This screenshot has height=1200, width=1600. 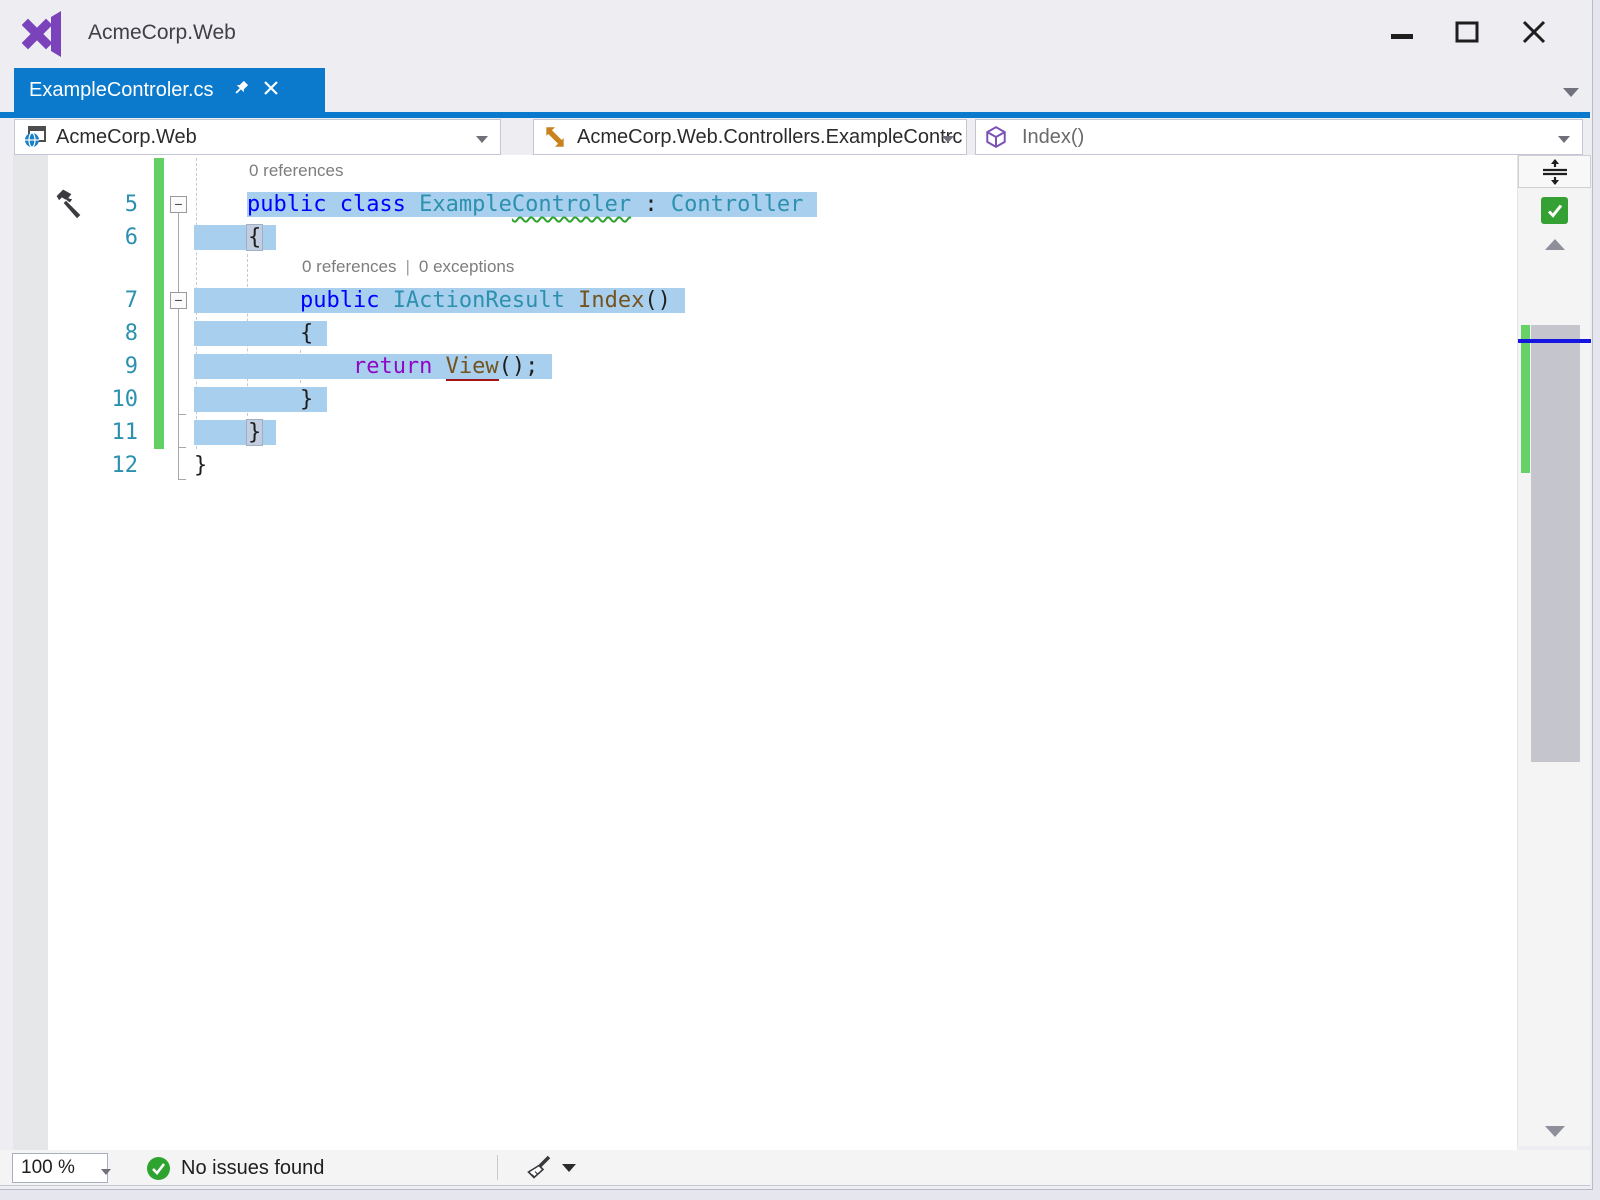 What do you see at coordinates (408, 266) in the screenshot?
I see `codelens-references-link: 0 references | 0 exceptions` at bounding box center [408, 266].